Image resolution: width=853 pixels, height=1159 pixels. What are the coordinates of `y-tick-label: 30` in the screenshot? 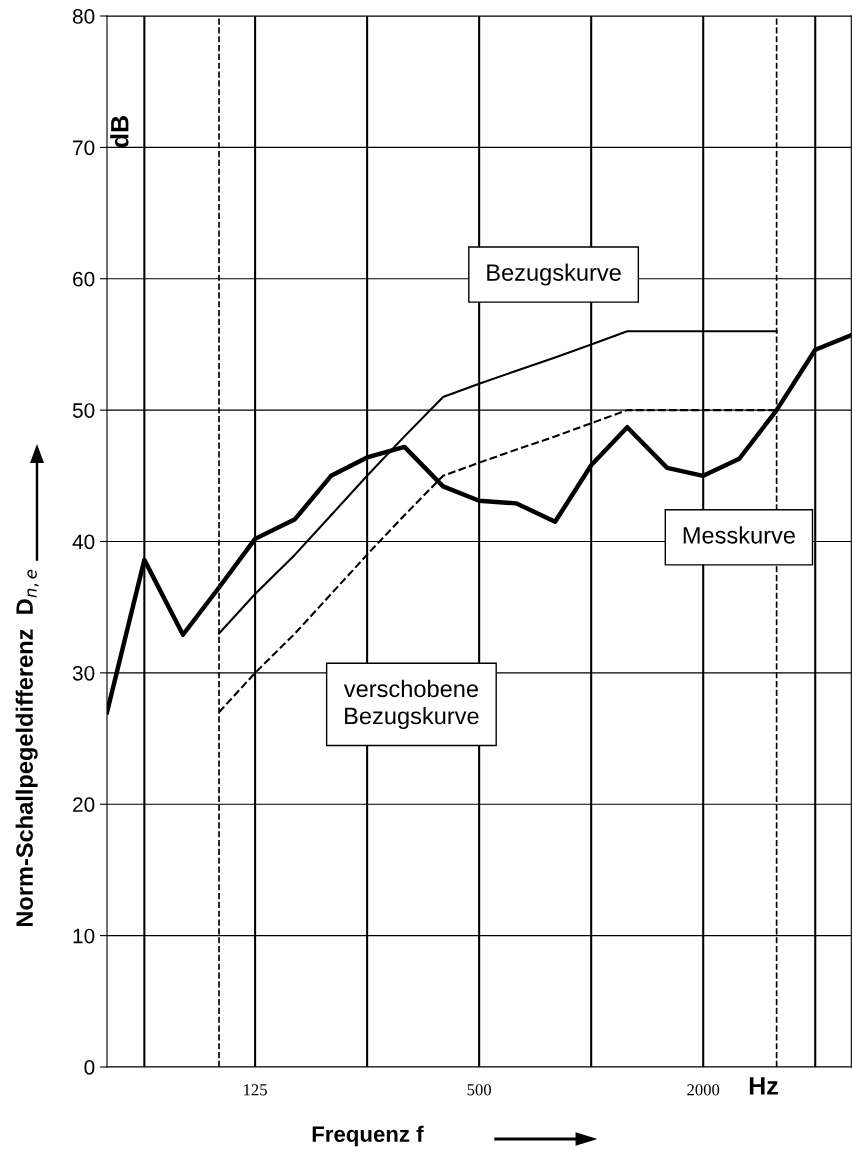 It's located at (83, 673).